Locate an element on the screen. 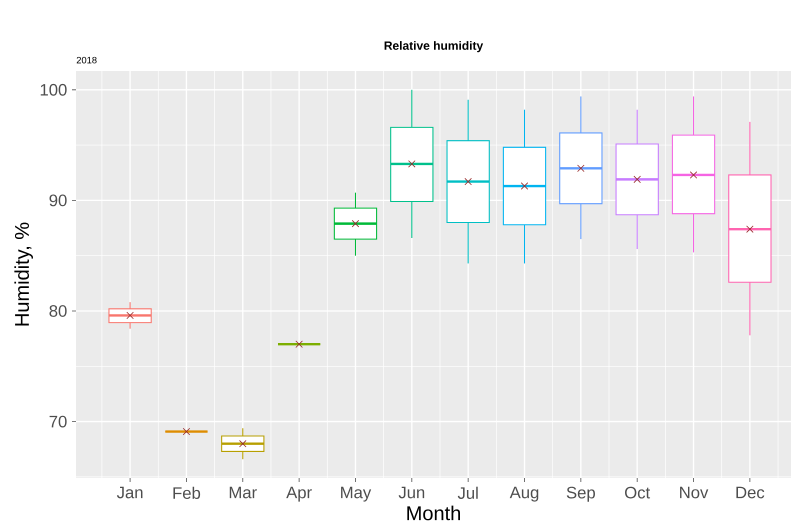 The width and height of the screenshot is (791, 525). chart-title: Relative humidity is located at coordinates (434, 46).